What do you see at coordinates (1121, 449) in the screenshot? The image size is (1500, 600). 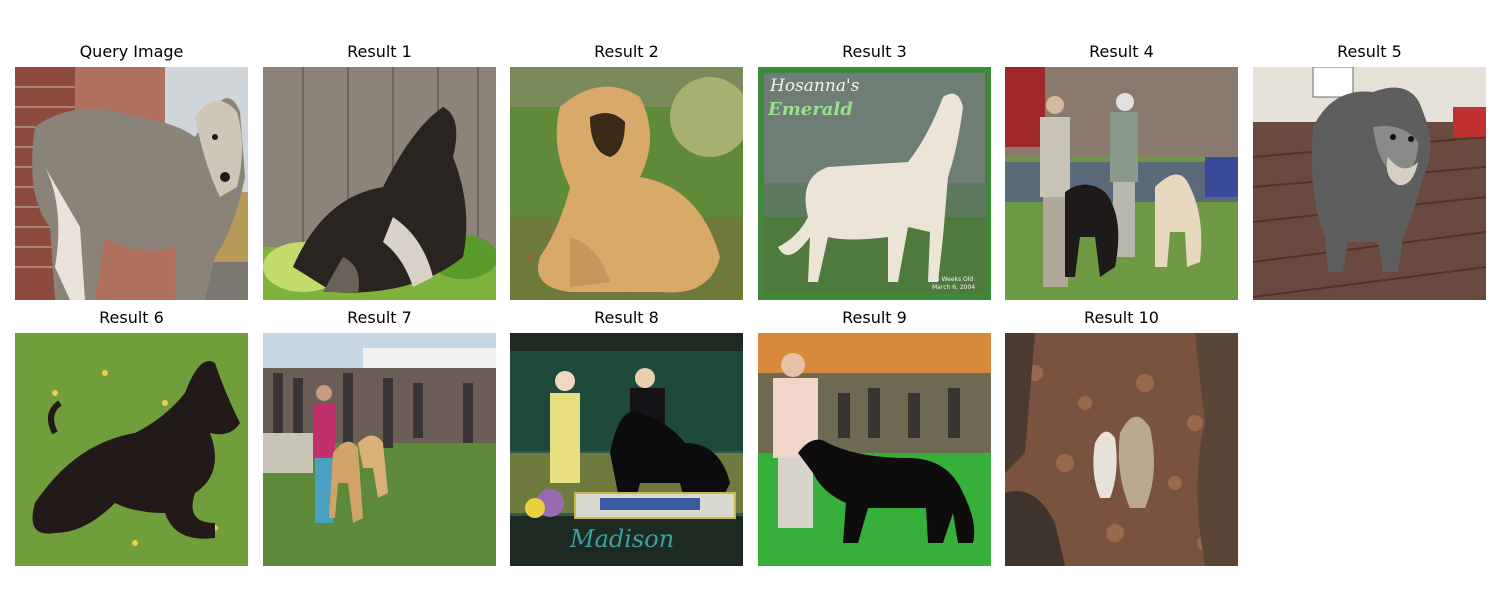 I see `result-10-image` at bounding box center [1121, 449].